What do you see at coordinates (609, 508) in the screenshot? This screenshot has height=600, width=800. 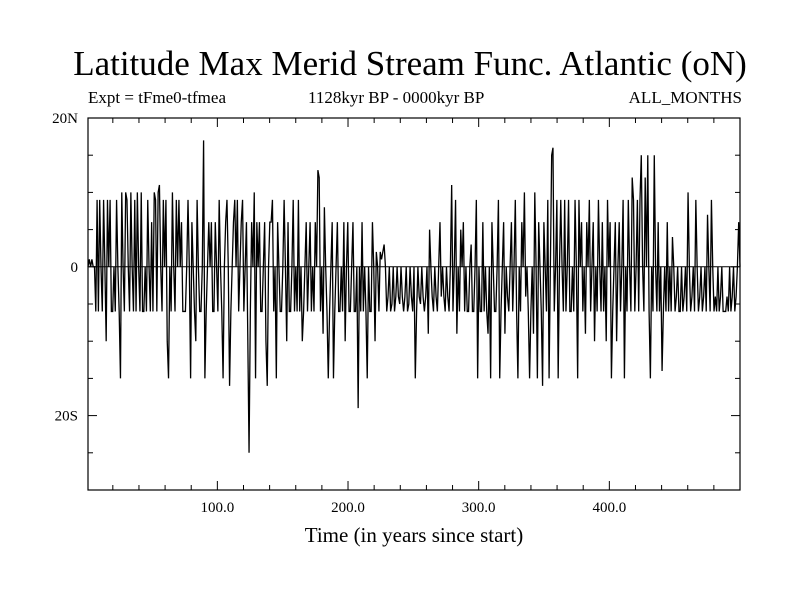 I see `x-tick-label: 400.0` at bounding box center [609, 508].